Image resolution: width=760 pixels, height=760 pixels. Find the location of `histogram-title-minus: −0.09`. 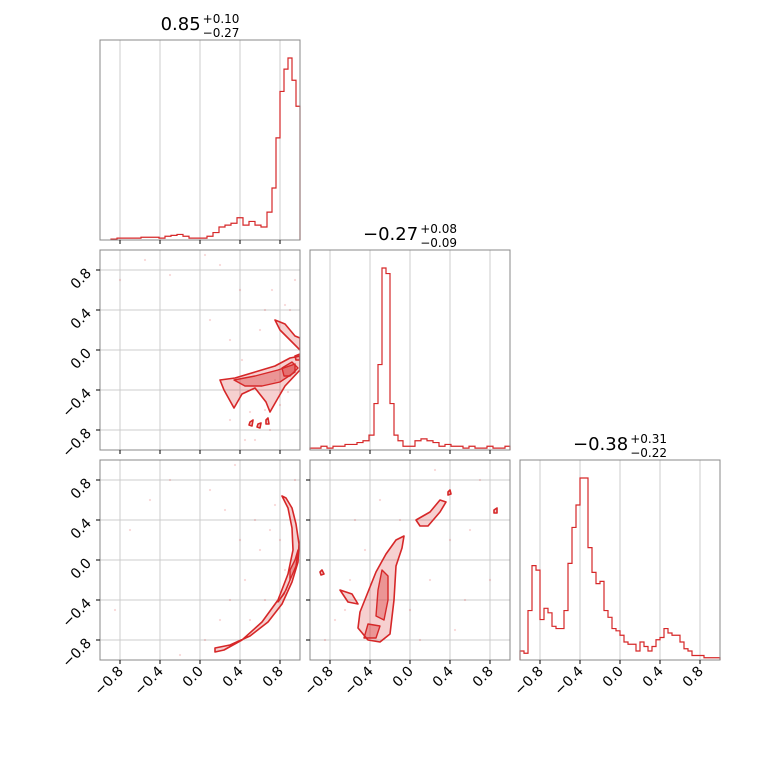

histogram-title-minus: −0.09 is located at coordinates (438, 243).